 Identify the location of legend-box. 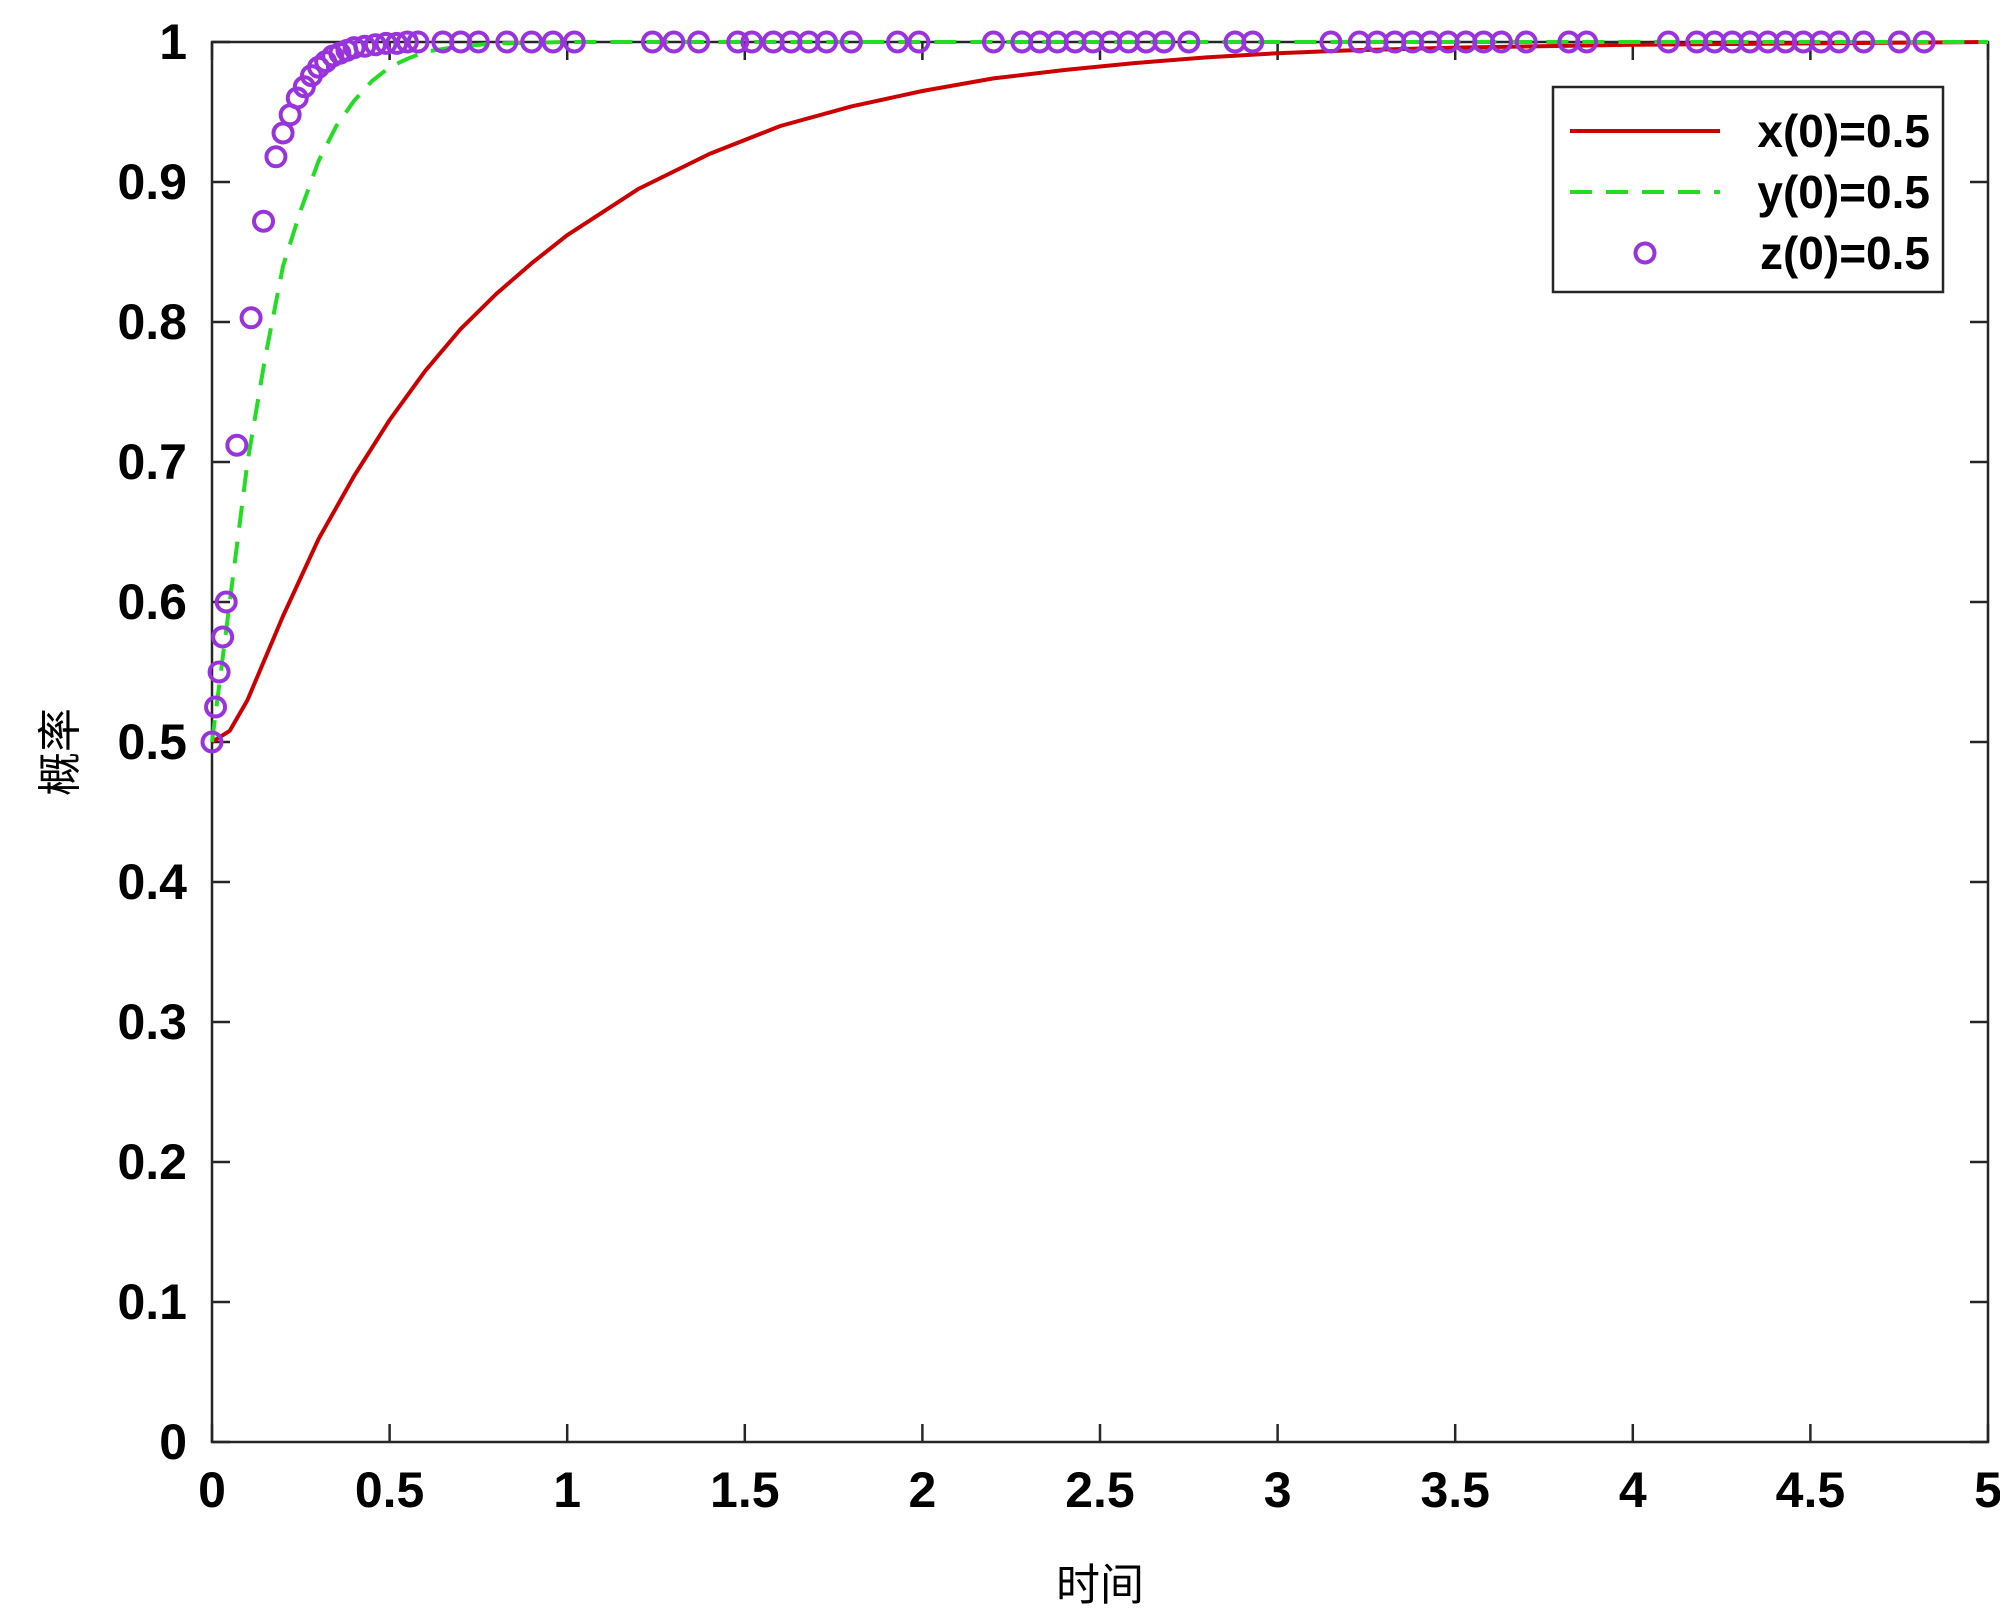
(1748, 189).